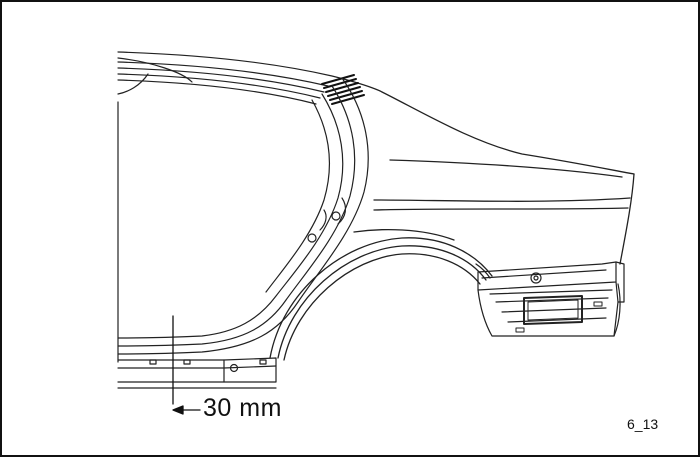 The image size is (700, 459). What do you see at coordinates (559, 314) in the screenshot?
I see `rear-pocket-opening` at bounding box center [559, 314].